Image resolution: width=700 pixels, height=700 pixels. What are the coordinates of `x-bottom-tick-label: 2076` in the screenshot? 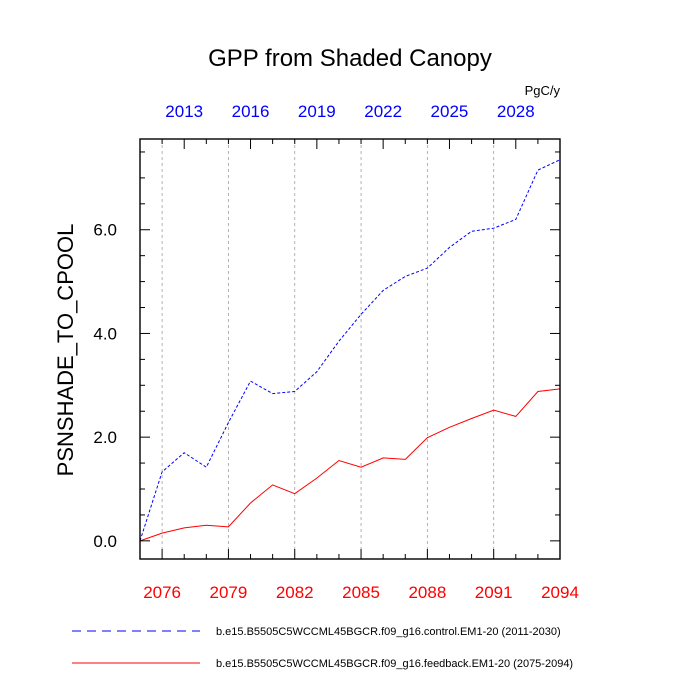 It's located at (162, 592).